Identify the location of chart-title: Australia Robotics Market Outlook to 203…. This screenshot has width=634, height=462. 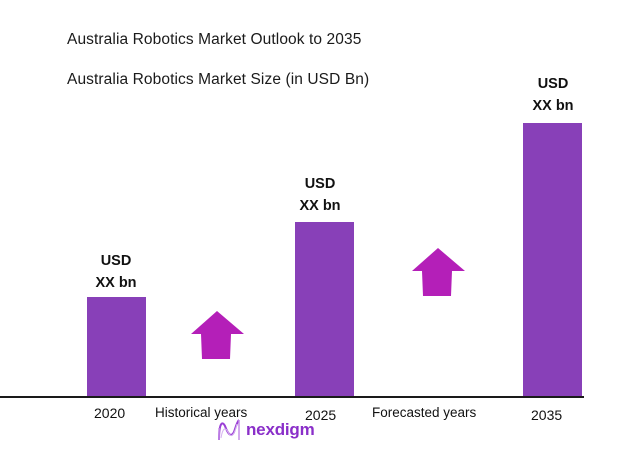
(214, 39).